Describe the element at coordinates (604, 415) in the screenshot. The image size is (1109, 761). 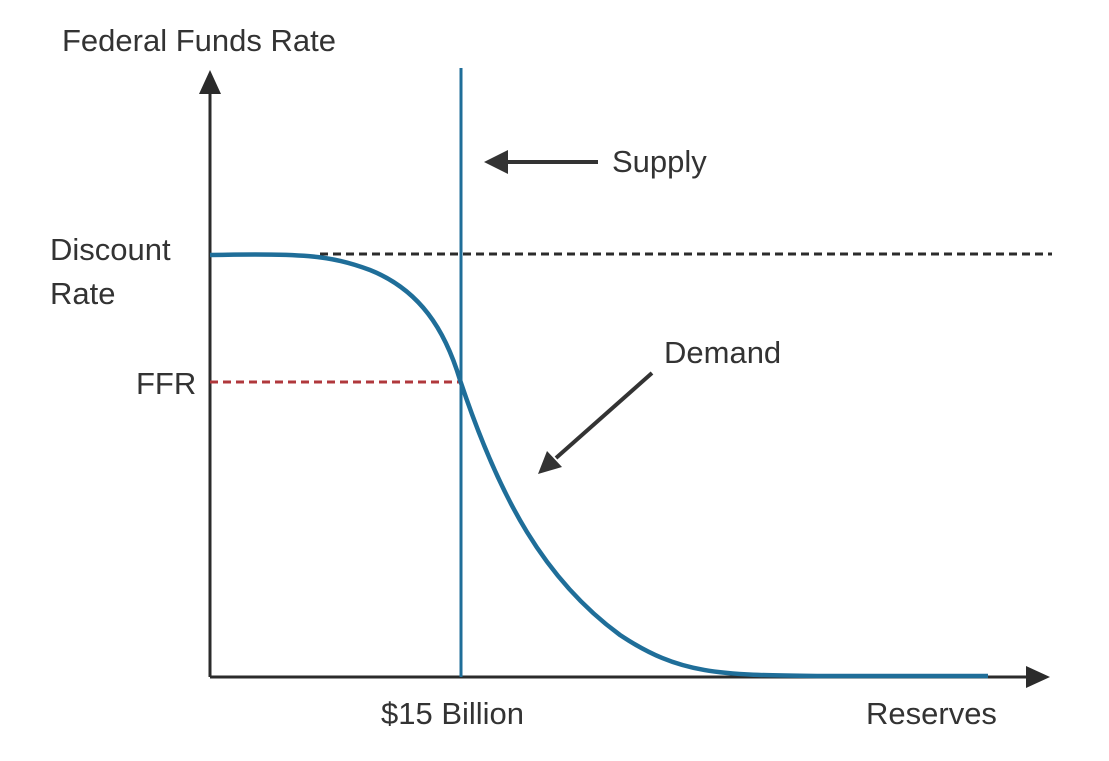
I see `demand-arrow` at that location.